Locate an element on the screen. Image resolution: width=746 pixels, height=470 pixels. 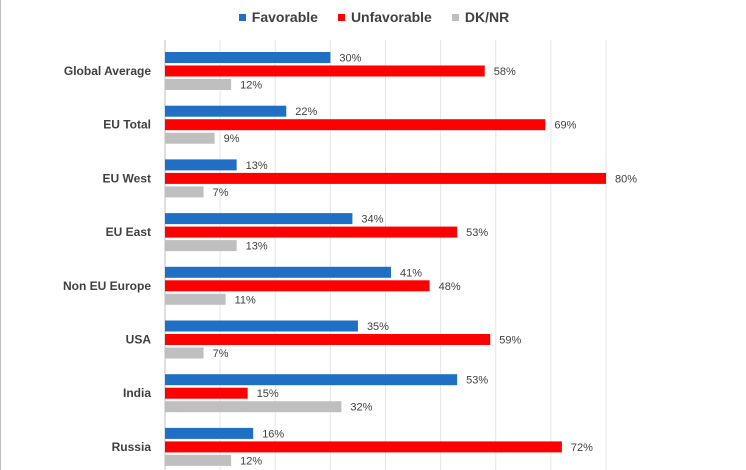
data-label-favorable: 35% is located at coordinates (378, 327).